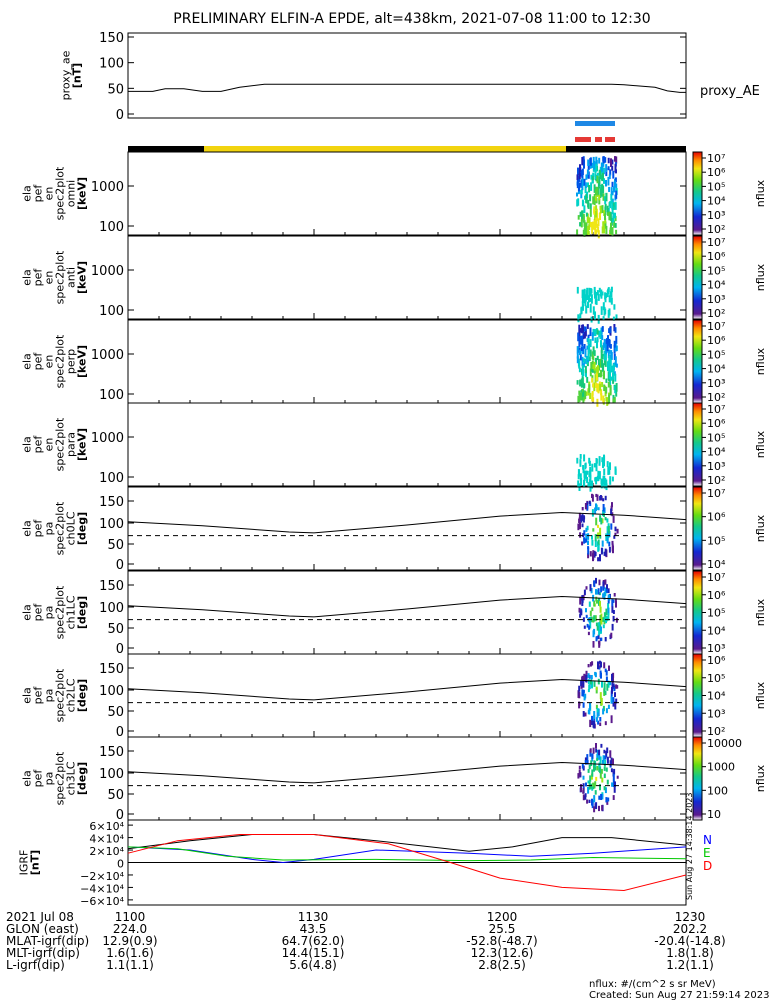  What do you see at coordinates (313, 941) in the screenshot?
I see `footer-value: 64.7(62.0)` at bounding box center [313, 941].